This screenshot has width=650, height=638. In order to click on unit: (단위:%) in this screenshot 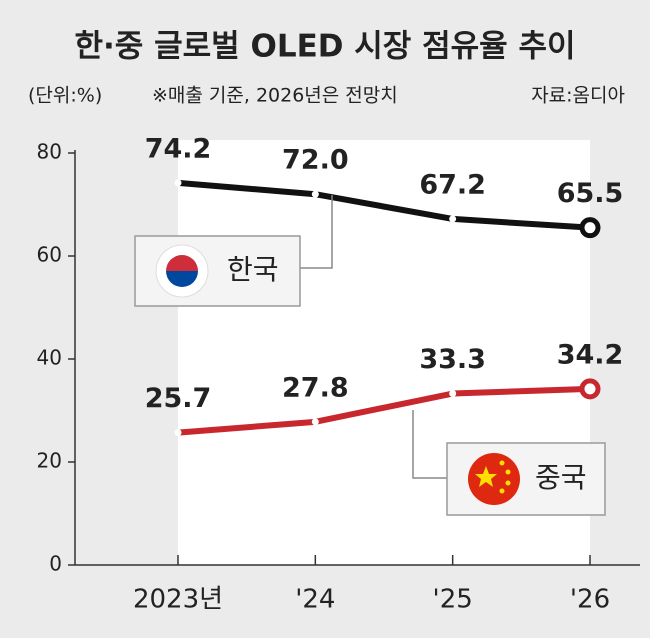, I will do `click(65, 96)`.